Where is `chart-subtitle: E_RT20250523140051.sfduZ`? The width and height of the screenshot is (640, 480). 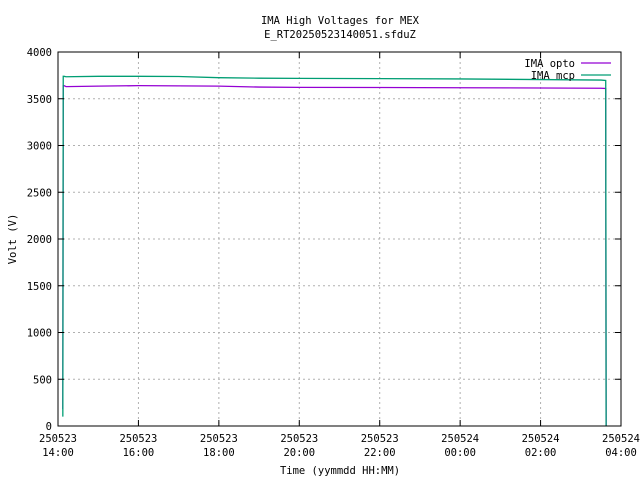
chart-subtitle: E_RT20250523140051.sfduZ is located at coordinates (340, 35).